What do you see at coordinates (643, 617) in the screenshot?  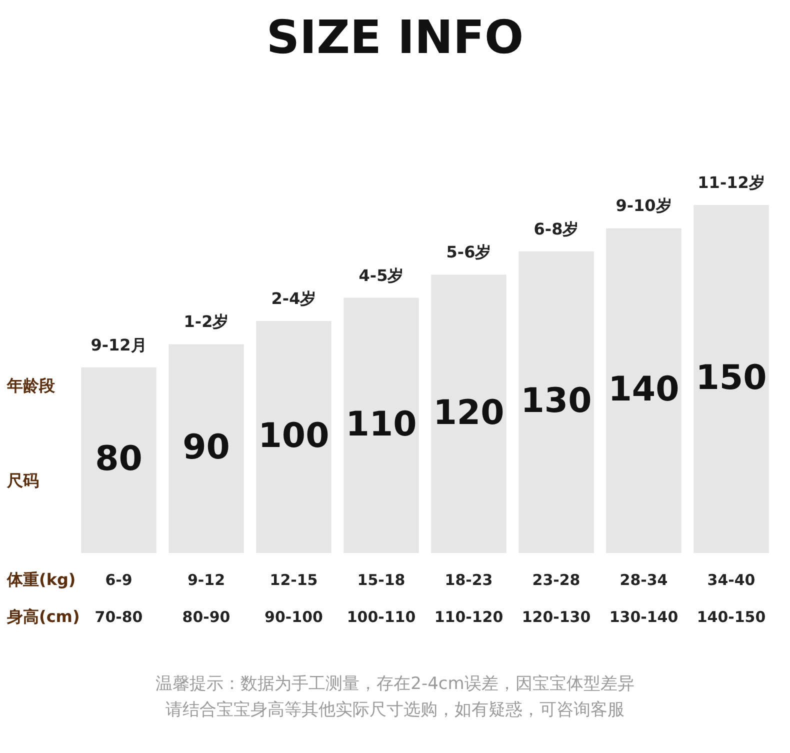 I see `text: 130-140` at bounding box center [643, 617].